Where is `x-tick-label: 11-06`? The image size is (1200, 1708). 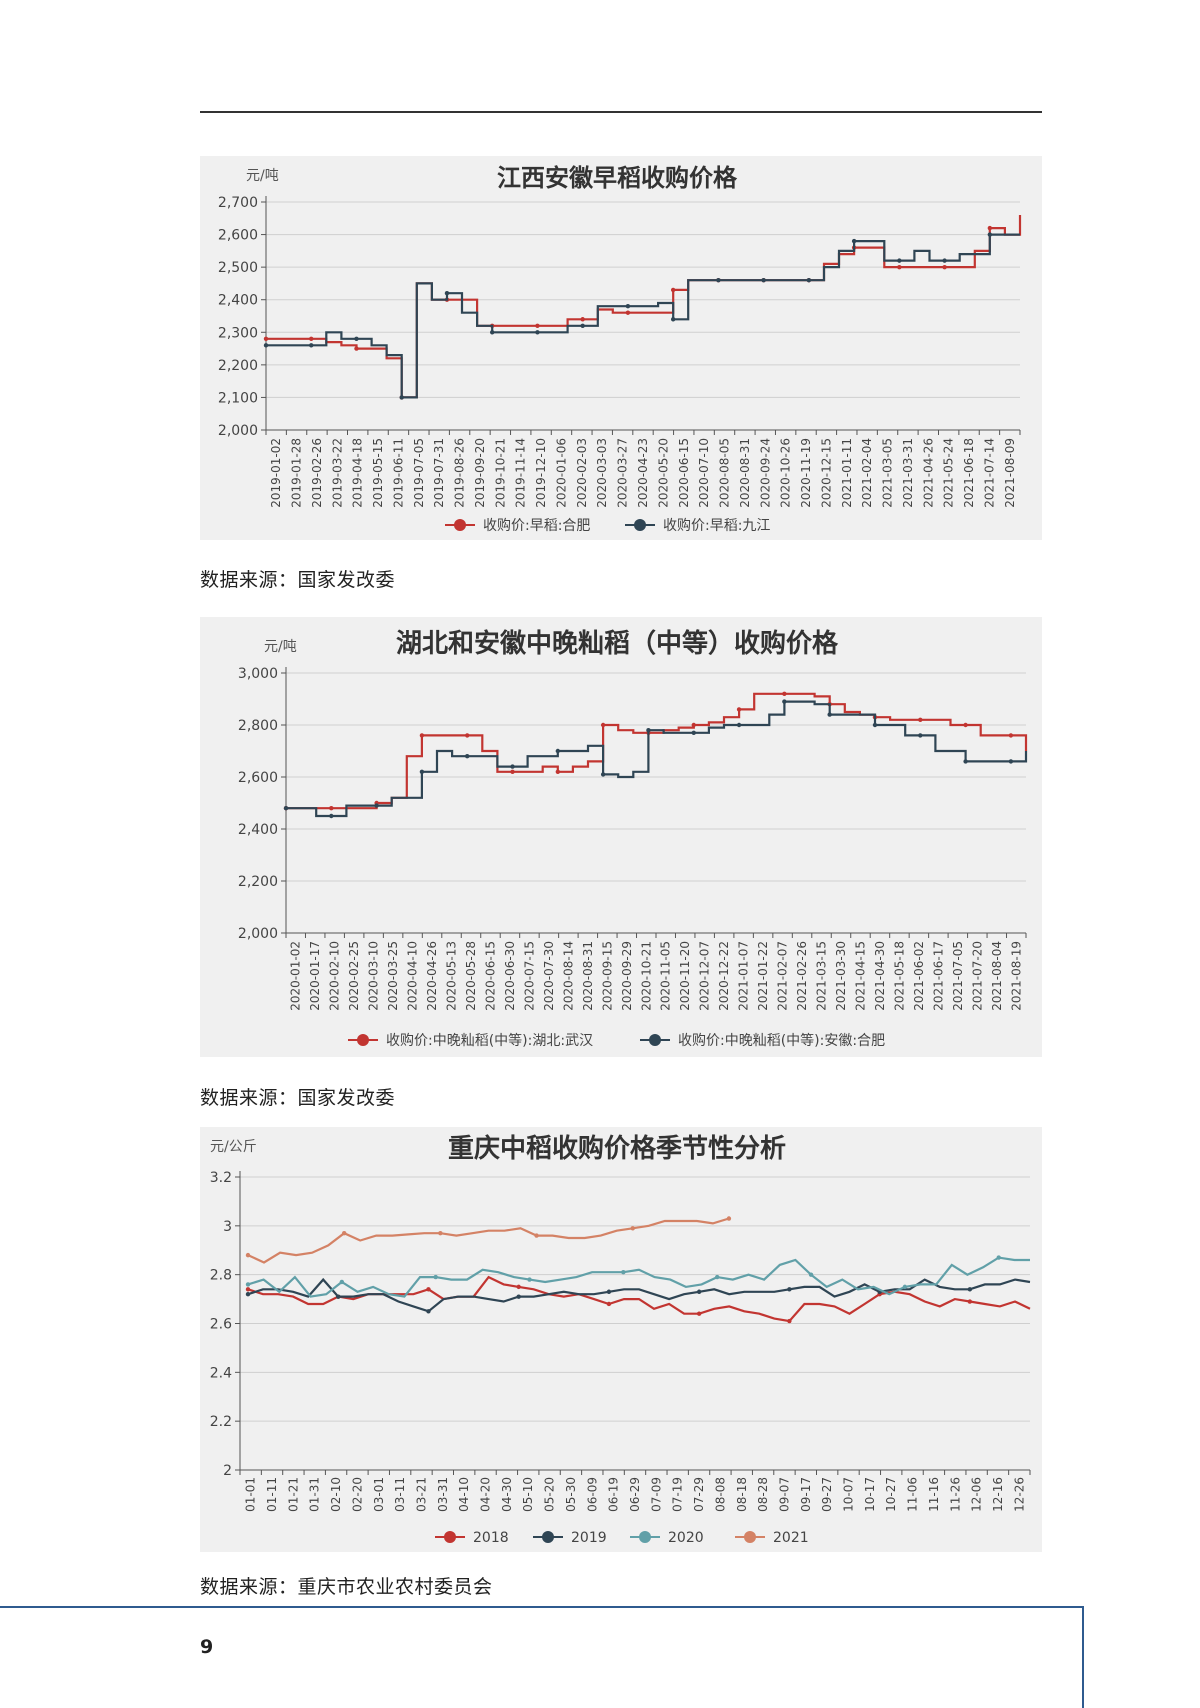
x-tick-label: 11-06 is located at coordinates (913, 1494).